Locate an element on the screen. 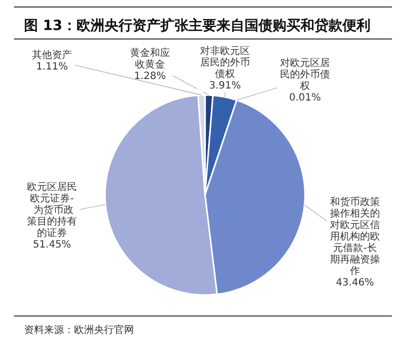  data-label: 51.45% is located at coordinates (52, 245).